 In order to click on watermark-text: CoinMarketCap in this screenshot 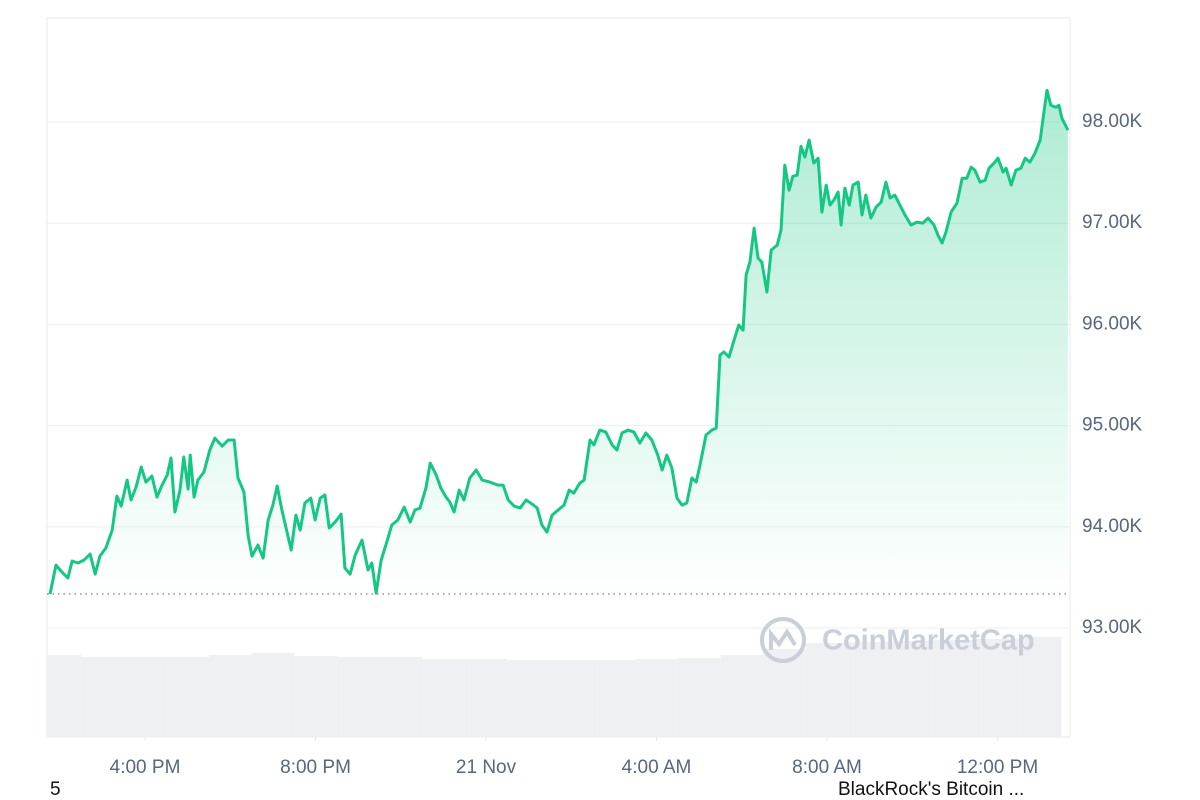, I will do `click(928, 641)`.